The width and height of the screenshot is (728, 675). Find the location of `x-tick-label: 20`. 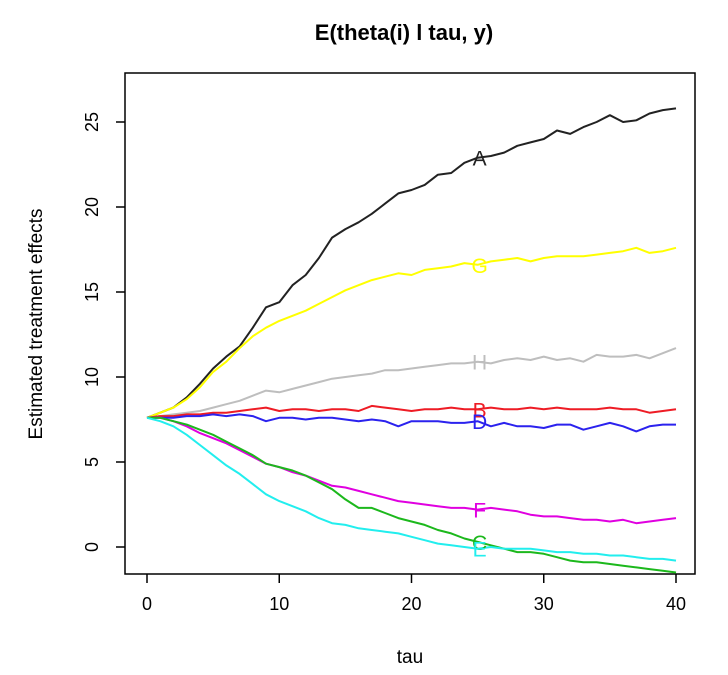

x-tick-label: 20 is located at coordinates (411, 604).